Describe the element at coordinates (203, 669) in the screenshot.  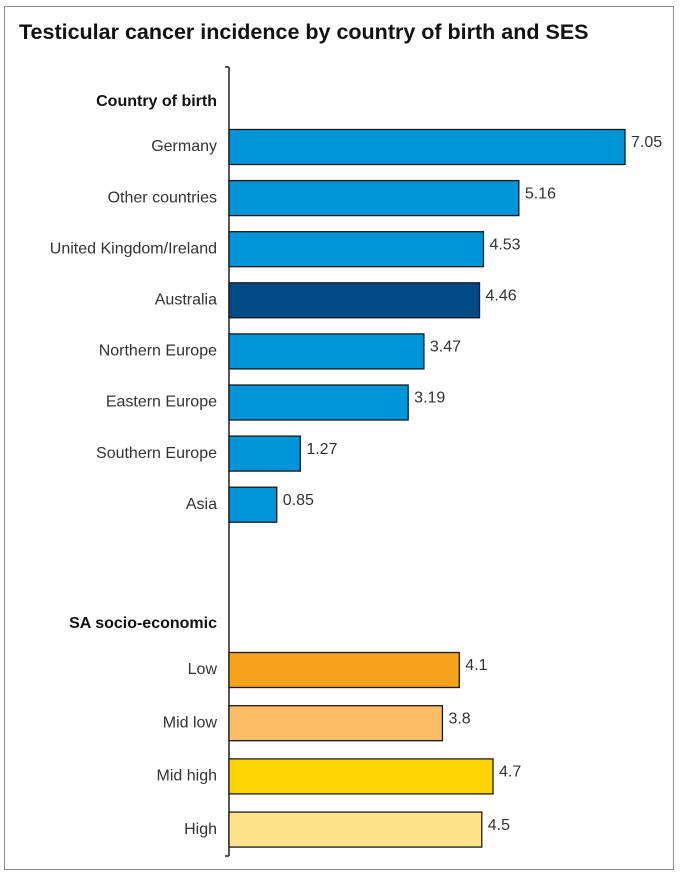
I see `category-label: Low` at that location.